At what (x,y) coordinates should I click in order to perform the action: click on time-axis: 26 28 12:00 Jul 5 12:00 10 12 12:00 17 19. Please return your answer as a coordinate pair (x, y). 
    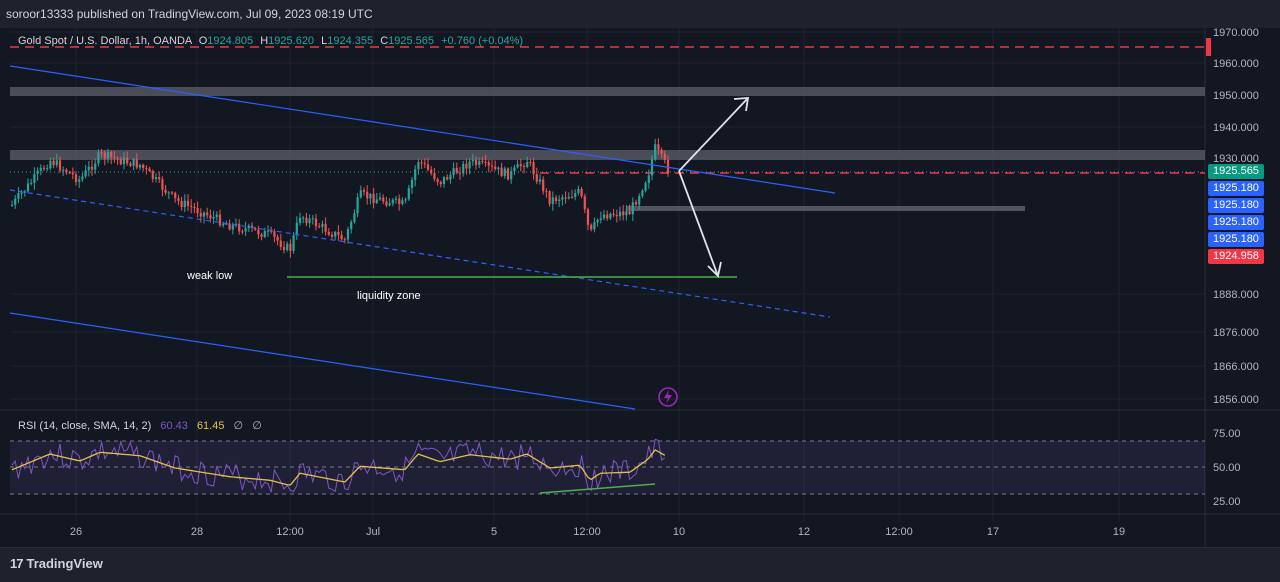
    Looking at the image, I should click on (597, 532).